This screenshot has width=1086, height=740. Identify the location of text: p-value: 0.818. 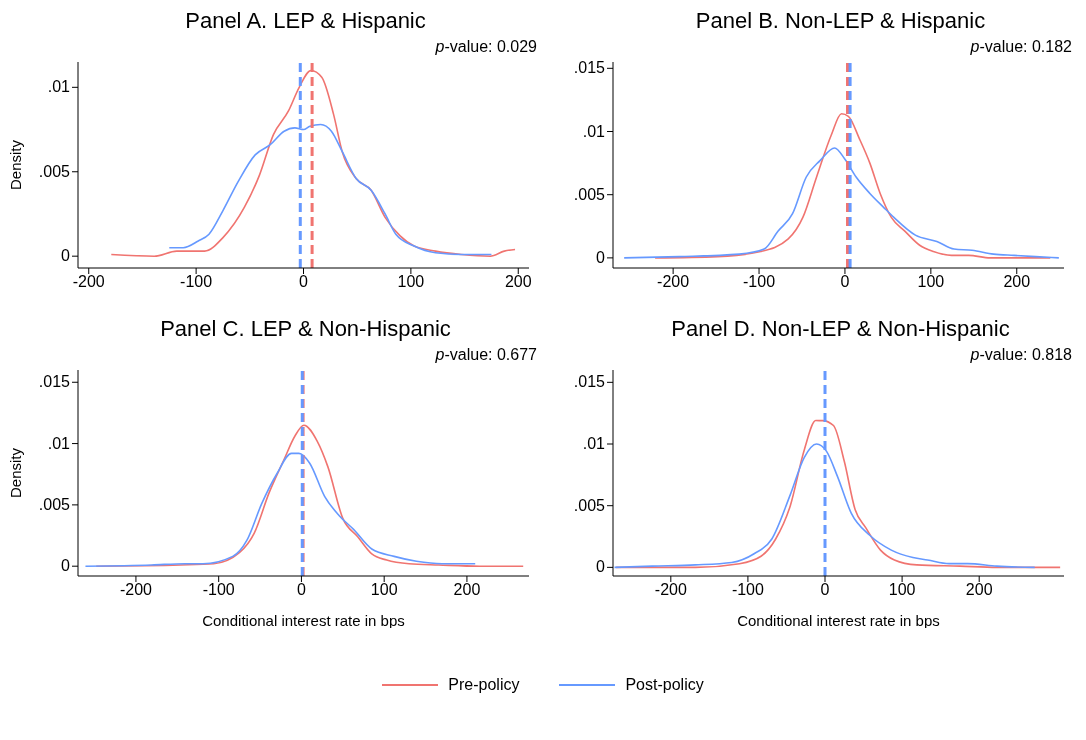
(1021, 354).